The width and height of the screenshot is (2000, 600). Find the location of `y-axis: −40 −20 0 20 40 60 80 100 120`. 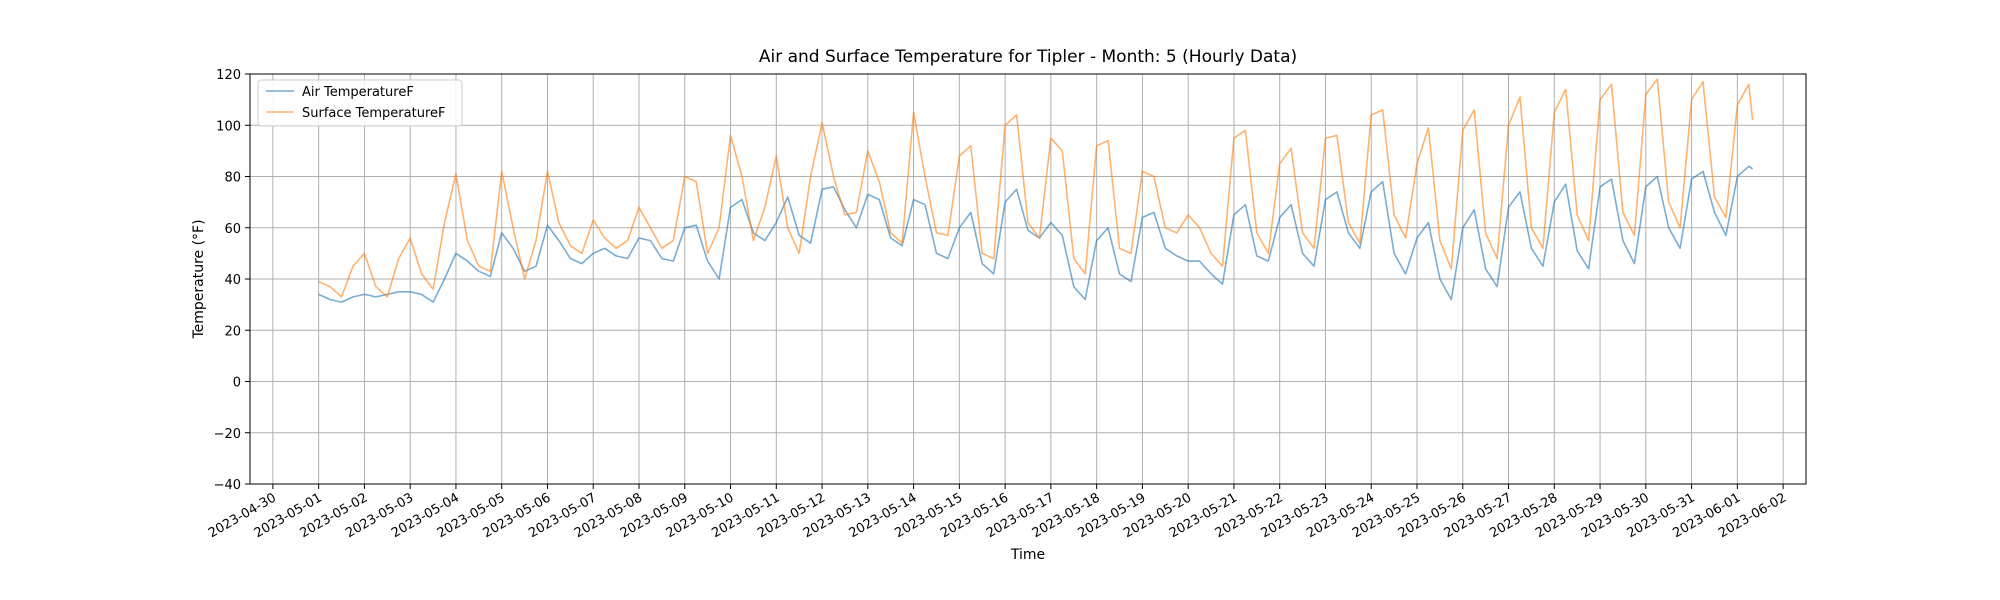

y-axis: −40 −20 0 20 40 60 80 100 120 is located at coordinates (232, 280).